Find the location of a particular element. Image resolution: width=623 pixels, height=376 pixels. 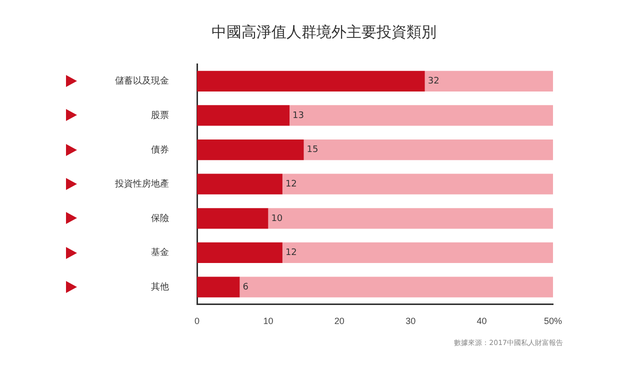

y-tick-label: 債券 is located at coordinates (160, 149).